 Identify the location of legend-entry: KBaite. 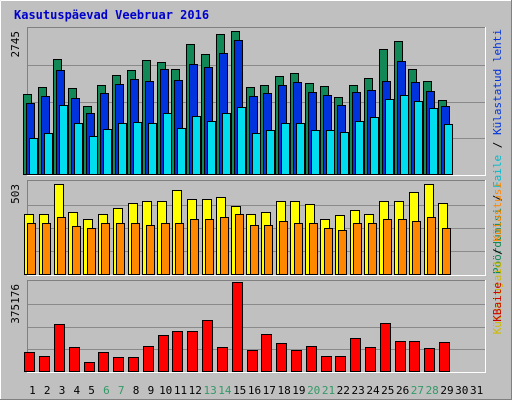
(497, 302).